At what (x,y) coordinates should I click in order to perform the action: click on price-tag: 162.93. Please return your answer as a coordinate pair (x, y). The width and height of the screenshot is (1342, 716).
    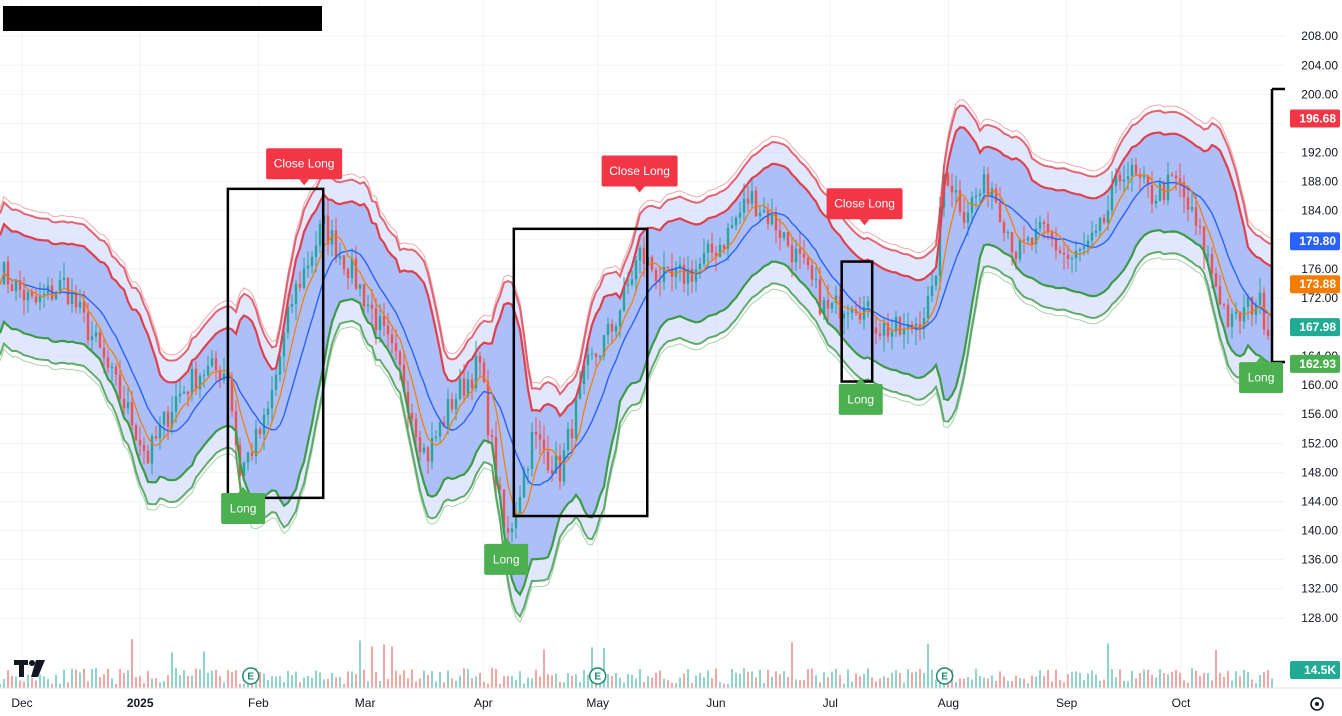
    Looking at the image, I should click on (1315, 363).